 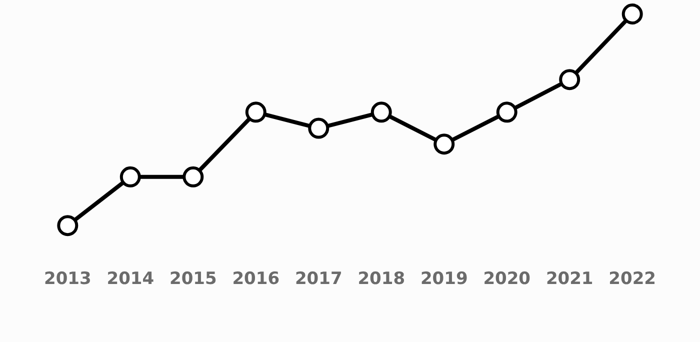 I want to click on x-tick-label: 2018, so click(x=382, y=279).